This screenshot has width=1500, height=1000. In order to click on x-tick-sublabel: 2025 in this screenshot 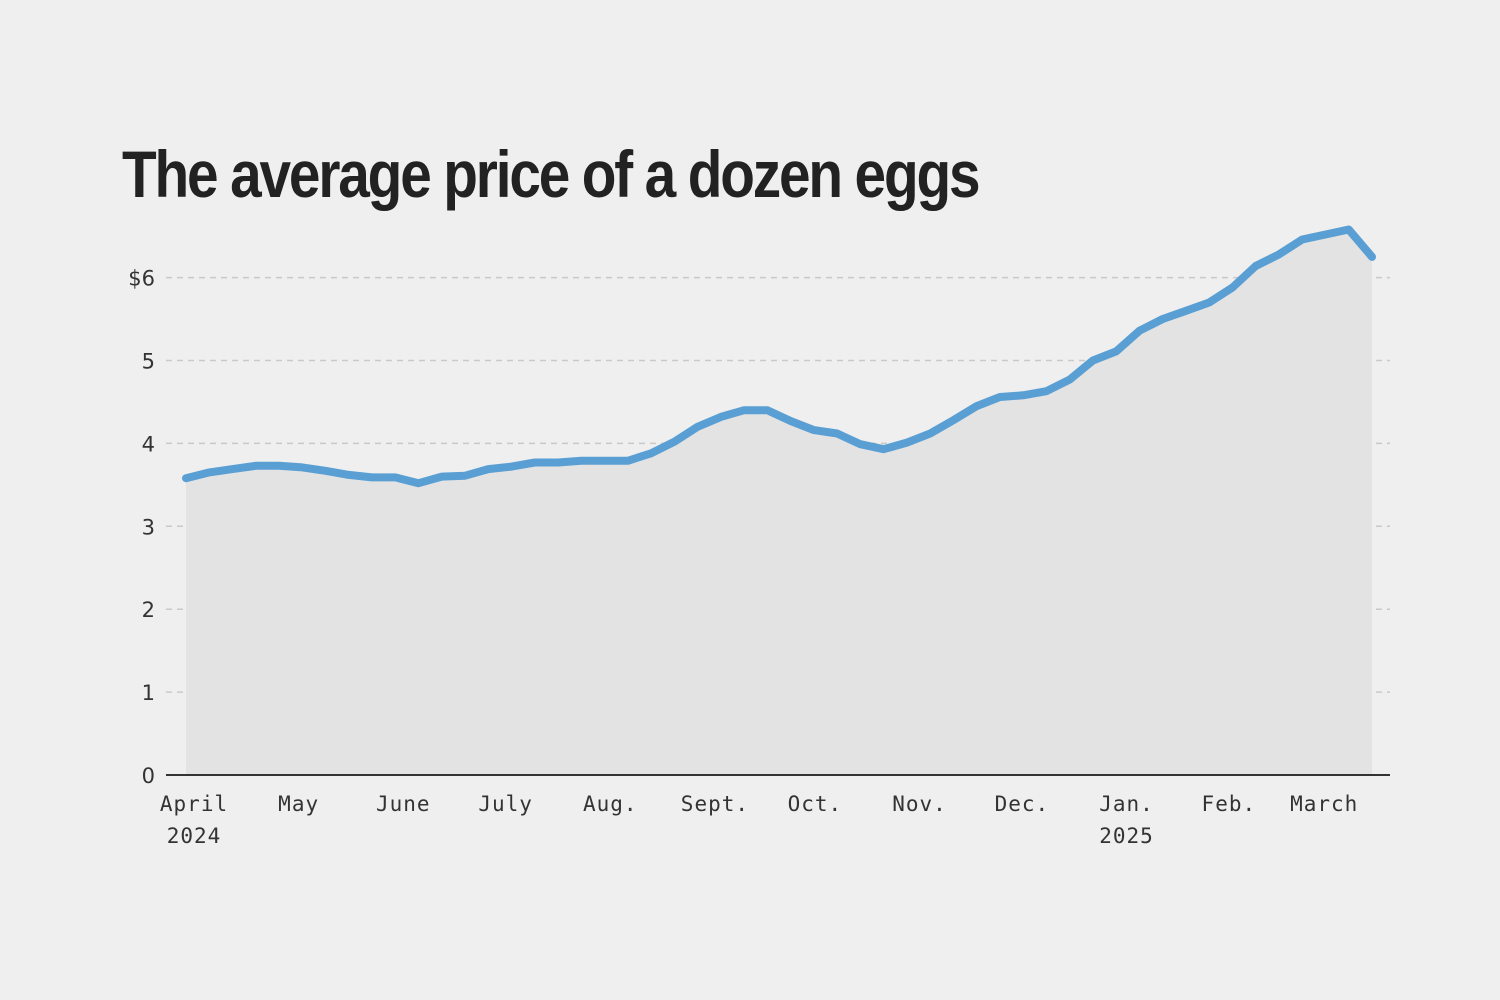, I will do `click(1126, 836)`.